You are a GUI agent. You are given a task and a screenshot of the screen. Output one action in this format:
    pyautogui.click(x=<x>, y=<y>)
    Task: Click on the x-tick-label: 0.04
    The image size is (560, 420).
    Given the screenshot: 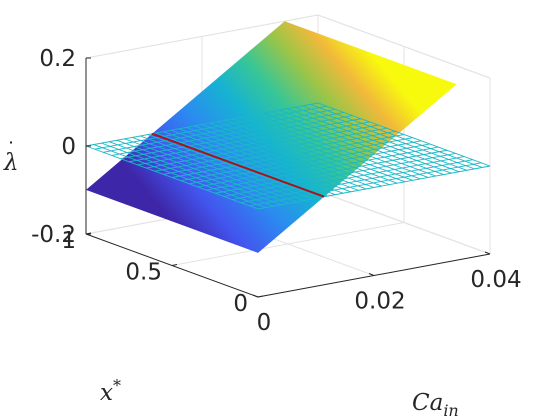 What is the action you would take?
    pyautogui.click(x=495, y=280)
    